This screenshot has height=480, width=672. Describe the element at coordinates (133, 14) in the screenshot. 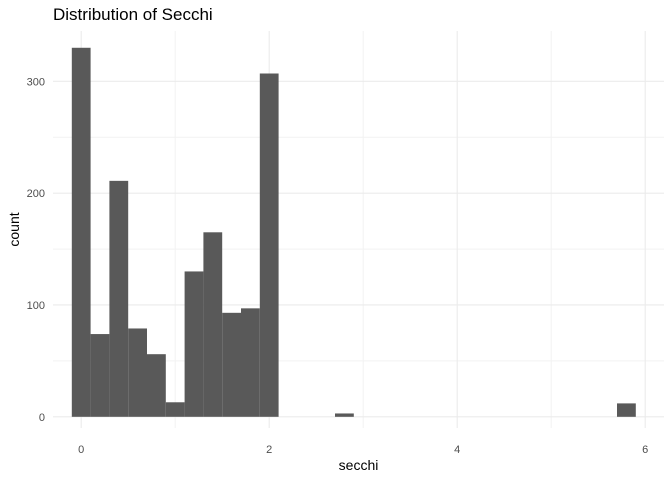

I see `chart-title: Distribution of Secchi` at that location.